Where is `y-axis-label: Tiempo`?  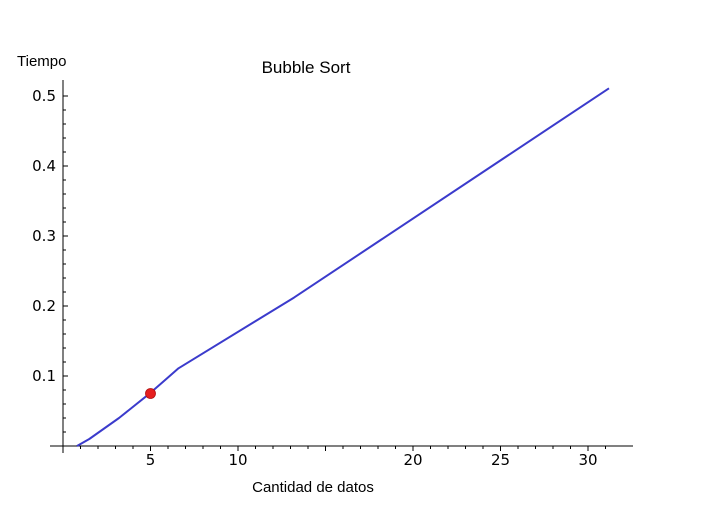
y-axis-label: Tiempo is located at coordinates (41, 61).